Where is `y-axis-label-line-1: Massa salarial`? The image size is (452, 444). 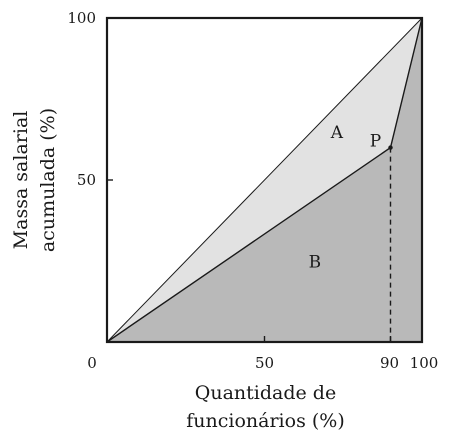 y-axis-label-line-1: Massa salarial is located at coordinates (21, 180).